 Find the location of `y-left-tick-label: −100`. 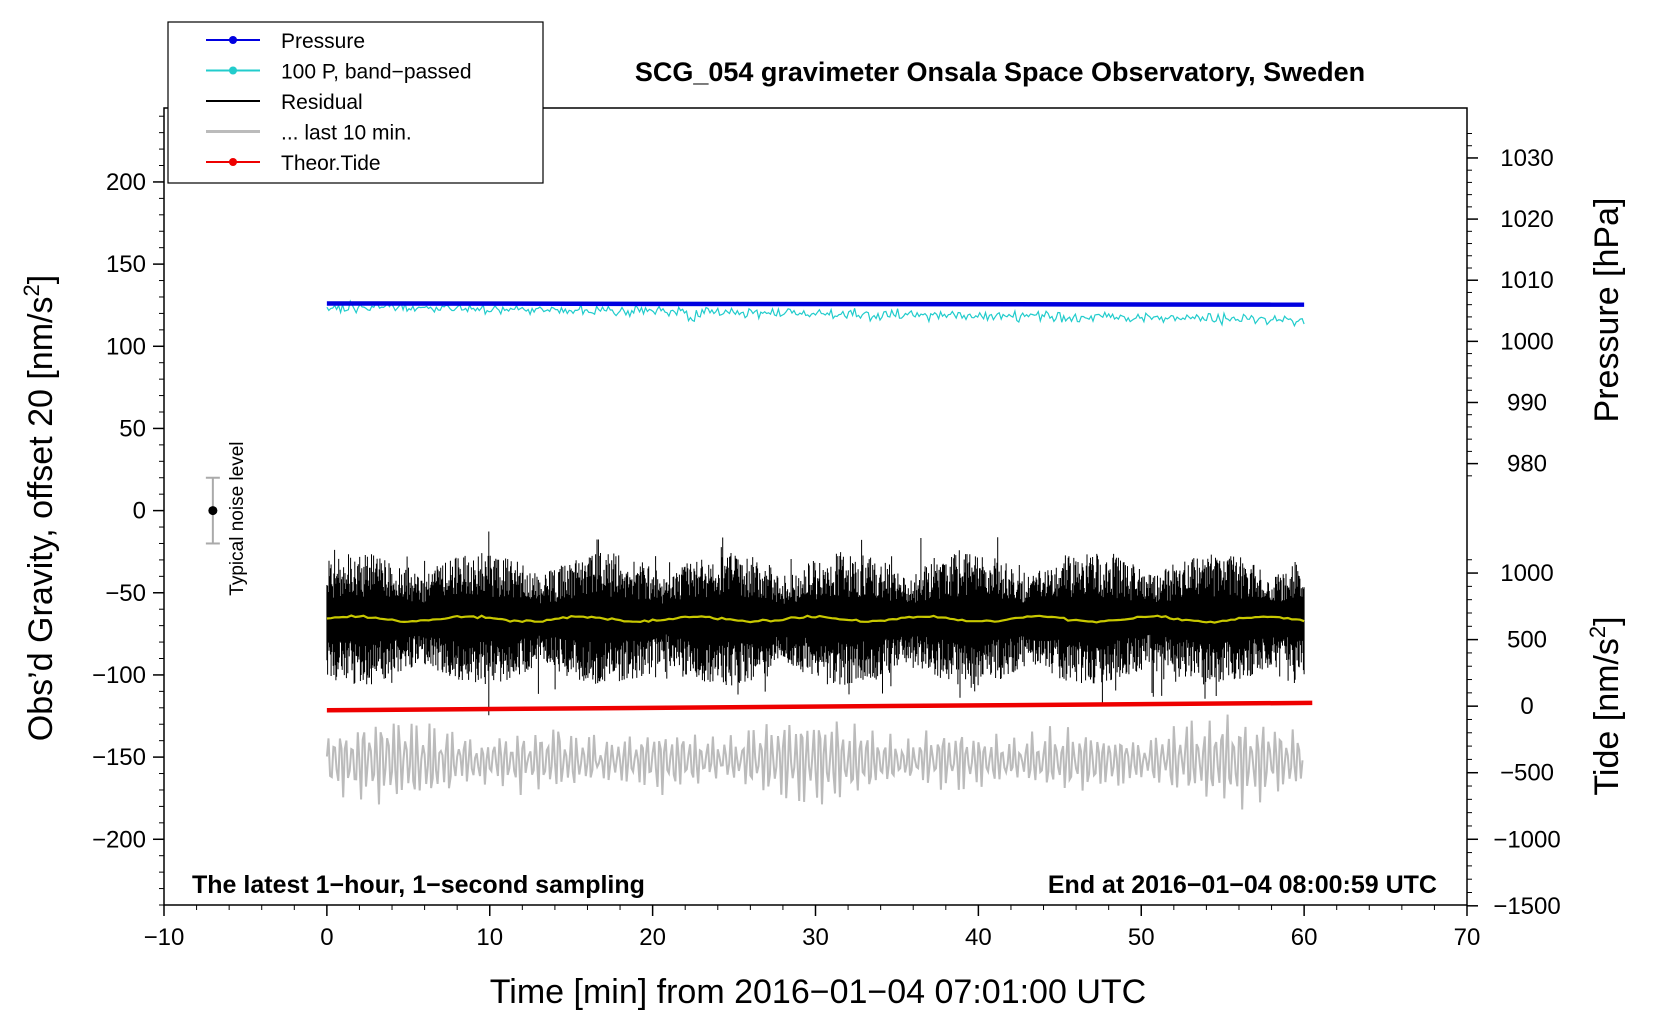

y-left-tick-label: −100 is located at coordinates (119, 675).